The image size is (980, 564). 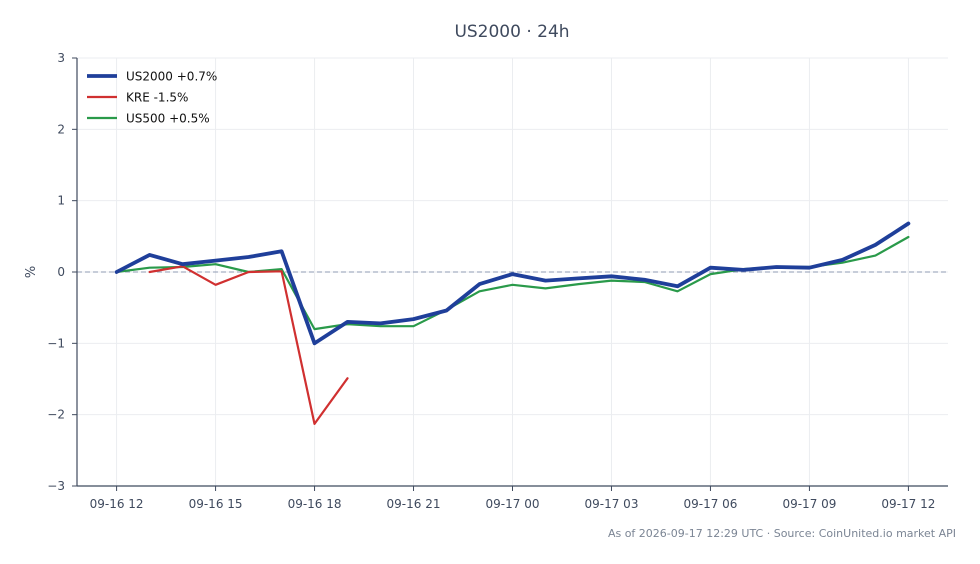 What do you see at coordinates (414, 504) in the screenshot?
I see `x-tick-label: 09-16 21` at bounding box center [414, 504].